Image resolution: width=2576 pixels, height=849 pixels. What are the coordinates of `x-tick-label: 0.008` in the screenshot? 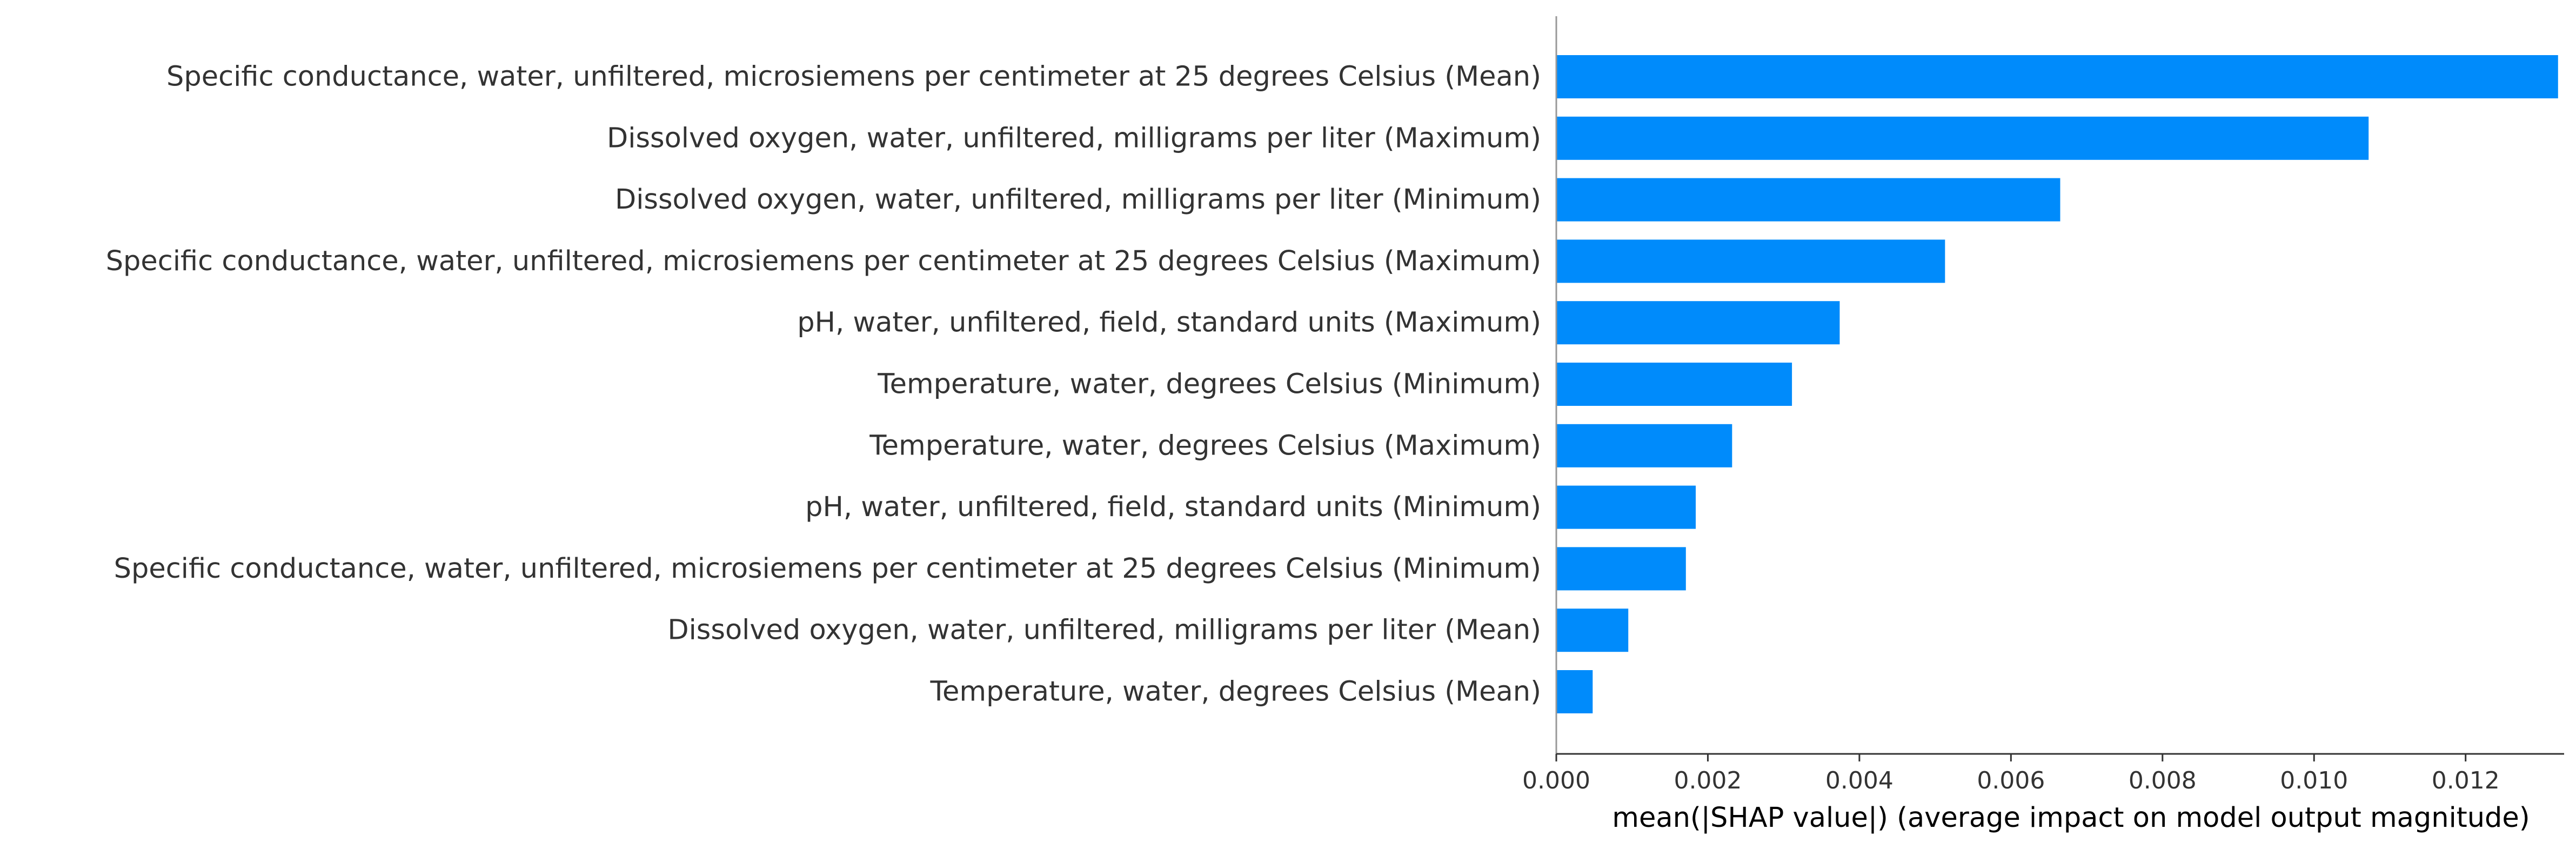 It's located at (2163, 780).